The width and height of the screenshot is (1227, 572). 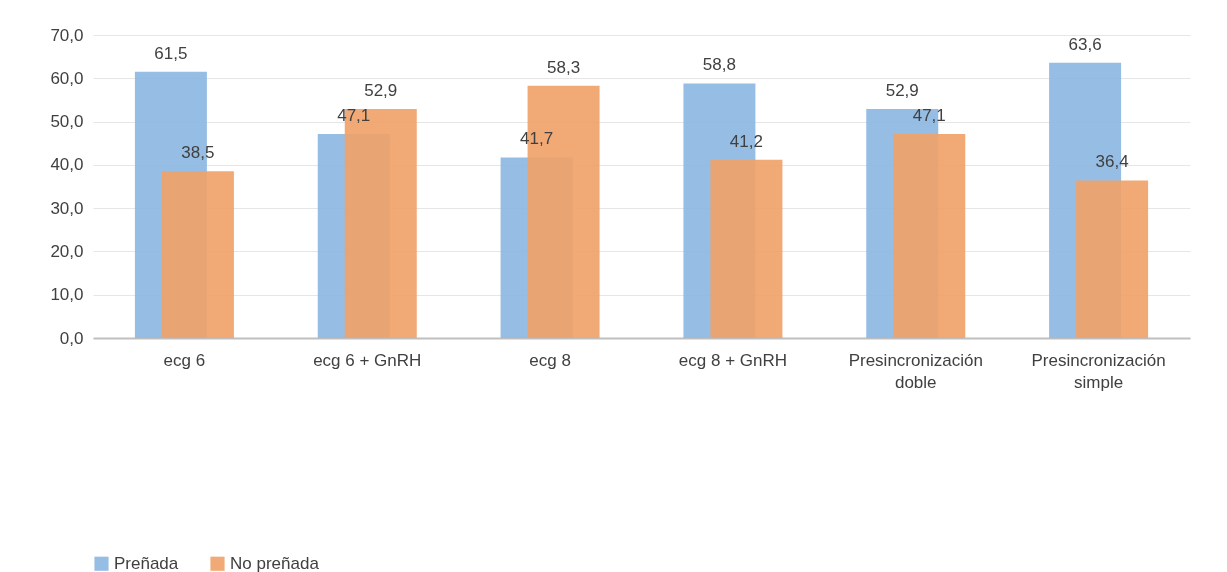 I want to click on data-label: 58,3, so click(x=564, y=67).